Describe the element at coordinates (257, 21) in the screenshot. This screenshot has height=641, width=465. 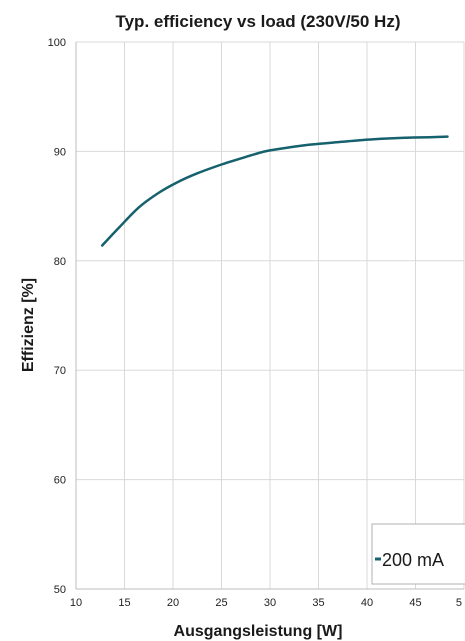
I see `chart-title: Typ. efficiency vs load (230V/50 Hz)` at that location.